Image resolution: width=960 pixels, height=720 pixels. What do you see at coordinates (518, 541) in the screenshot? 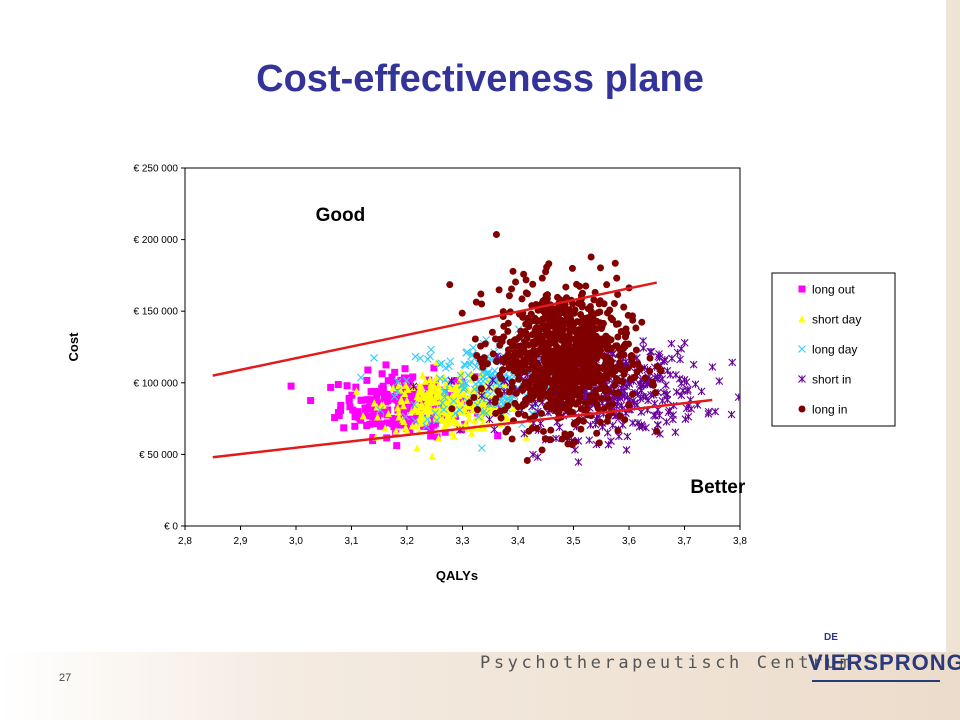
I see `x-tick-label: 3,4` at bounding box center [518, 541].